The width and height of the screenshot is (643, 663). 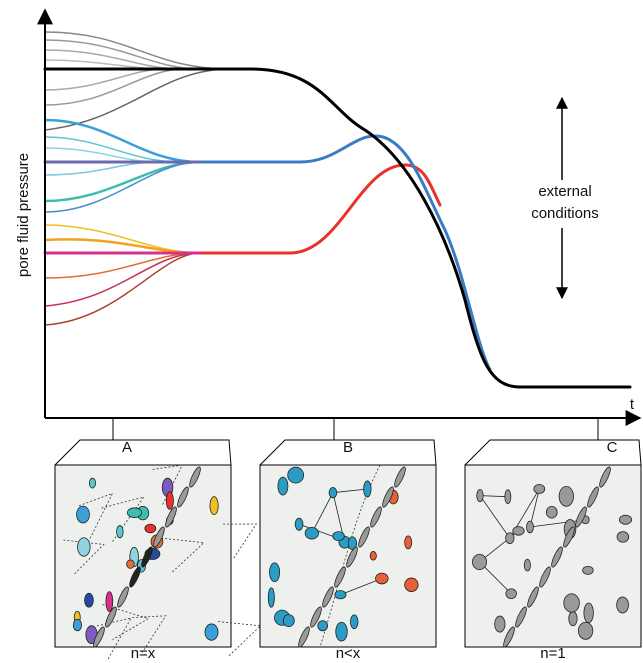 What do you see at coordinates (565, 213) in the screenshot?
I see `annotation-line: conditions` at bounding box center [565, 213].